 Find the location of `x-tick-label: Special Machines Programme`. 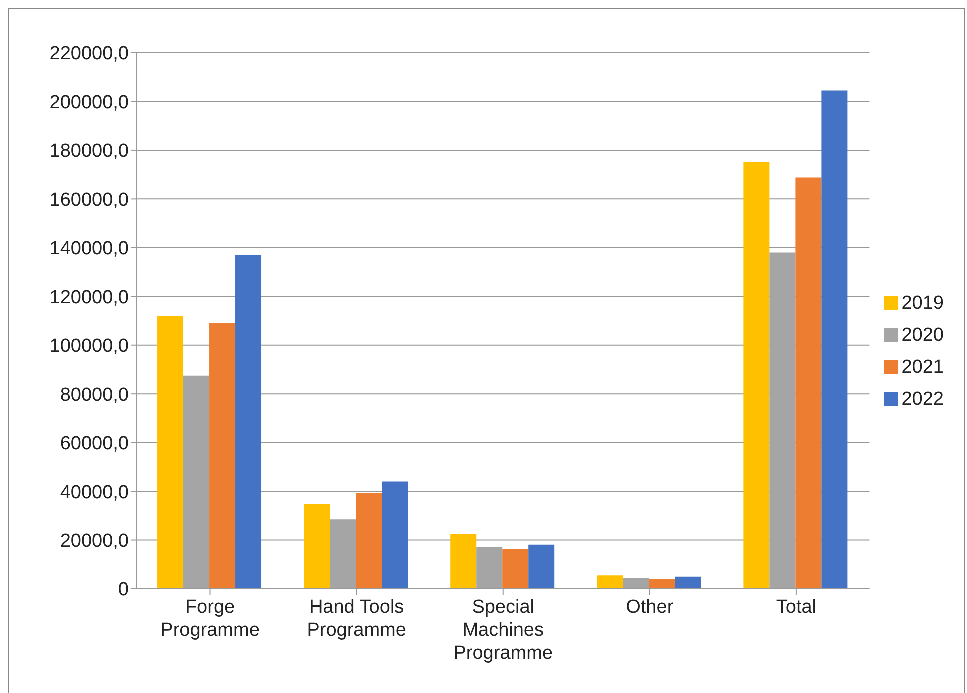

x-tick-label: Special Machines Programme is located at coordinates (503, 630).